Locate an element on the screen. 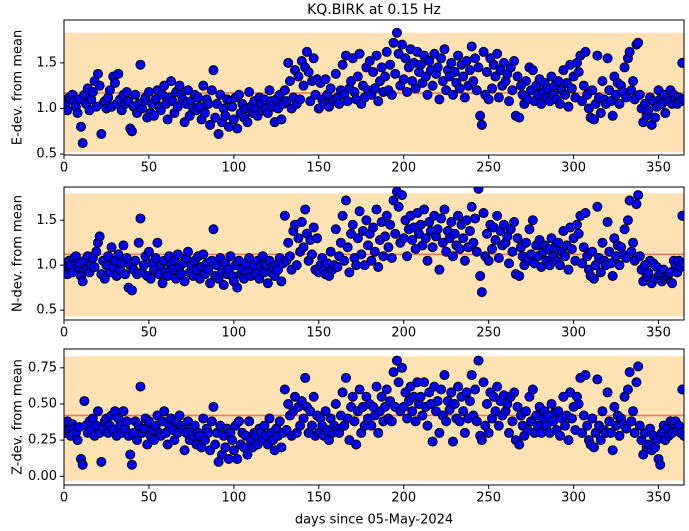 This screenshot has height=531, width=689. y-tick-label: 0.5 is located at coordinates (46, 154).